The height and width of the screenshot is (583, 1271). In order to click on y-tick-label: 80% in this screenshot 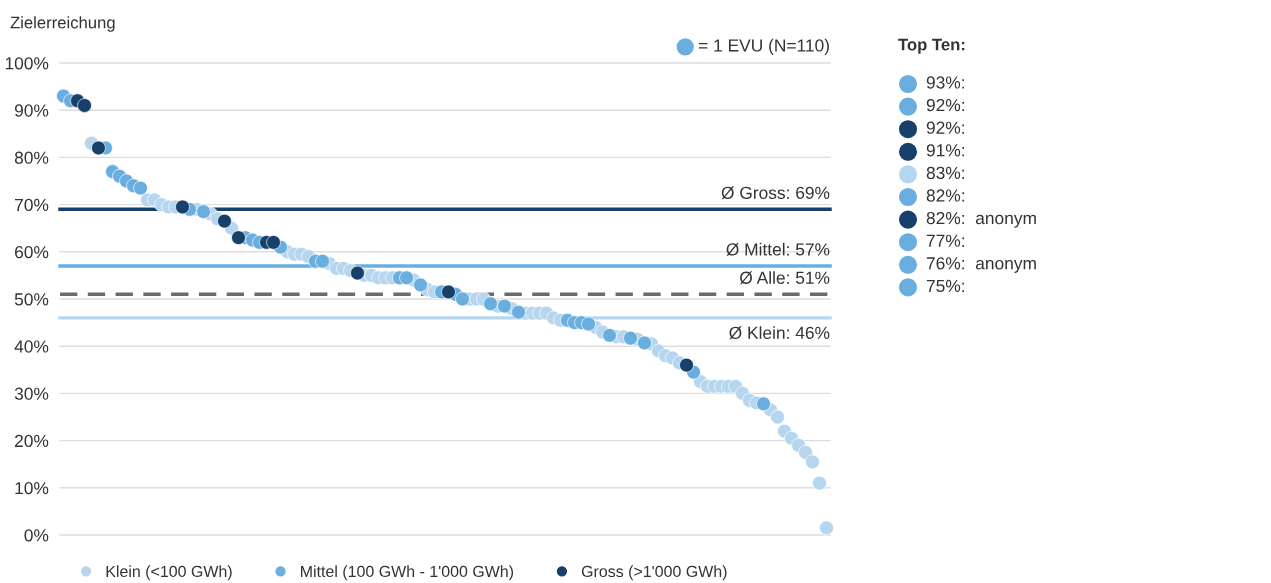, I will do `click(31, 157)`.